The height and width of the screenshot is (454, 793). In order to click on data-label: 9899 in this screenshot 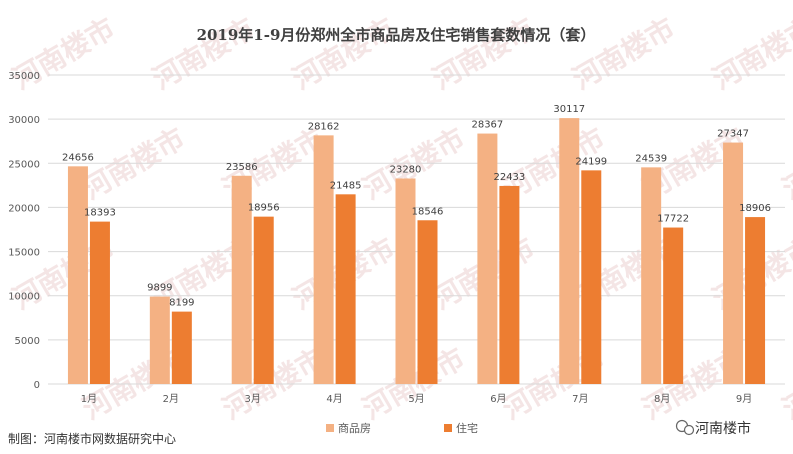, I will do `click(159, 288)`.